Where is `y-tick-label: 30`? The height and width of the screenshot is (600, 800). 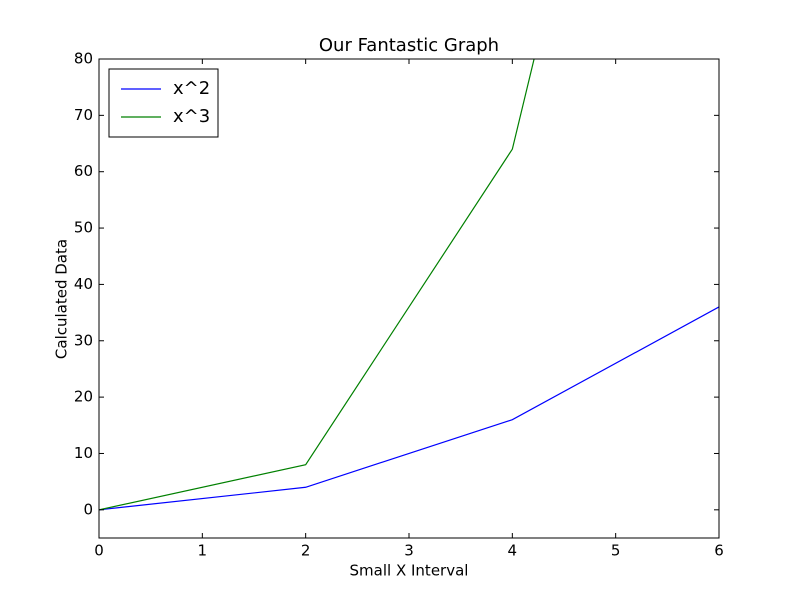
y-tick-label: 30 is located at coordinates (83, 340).